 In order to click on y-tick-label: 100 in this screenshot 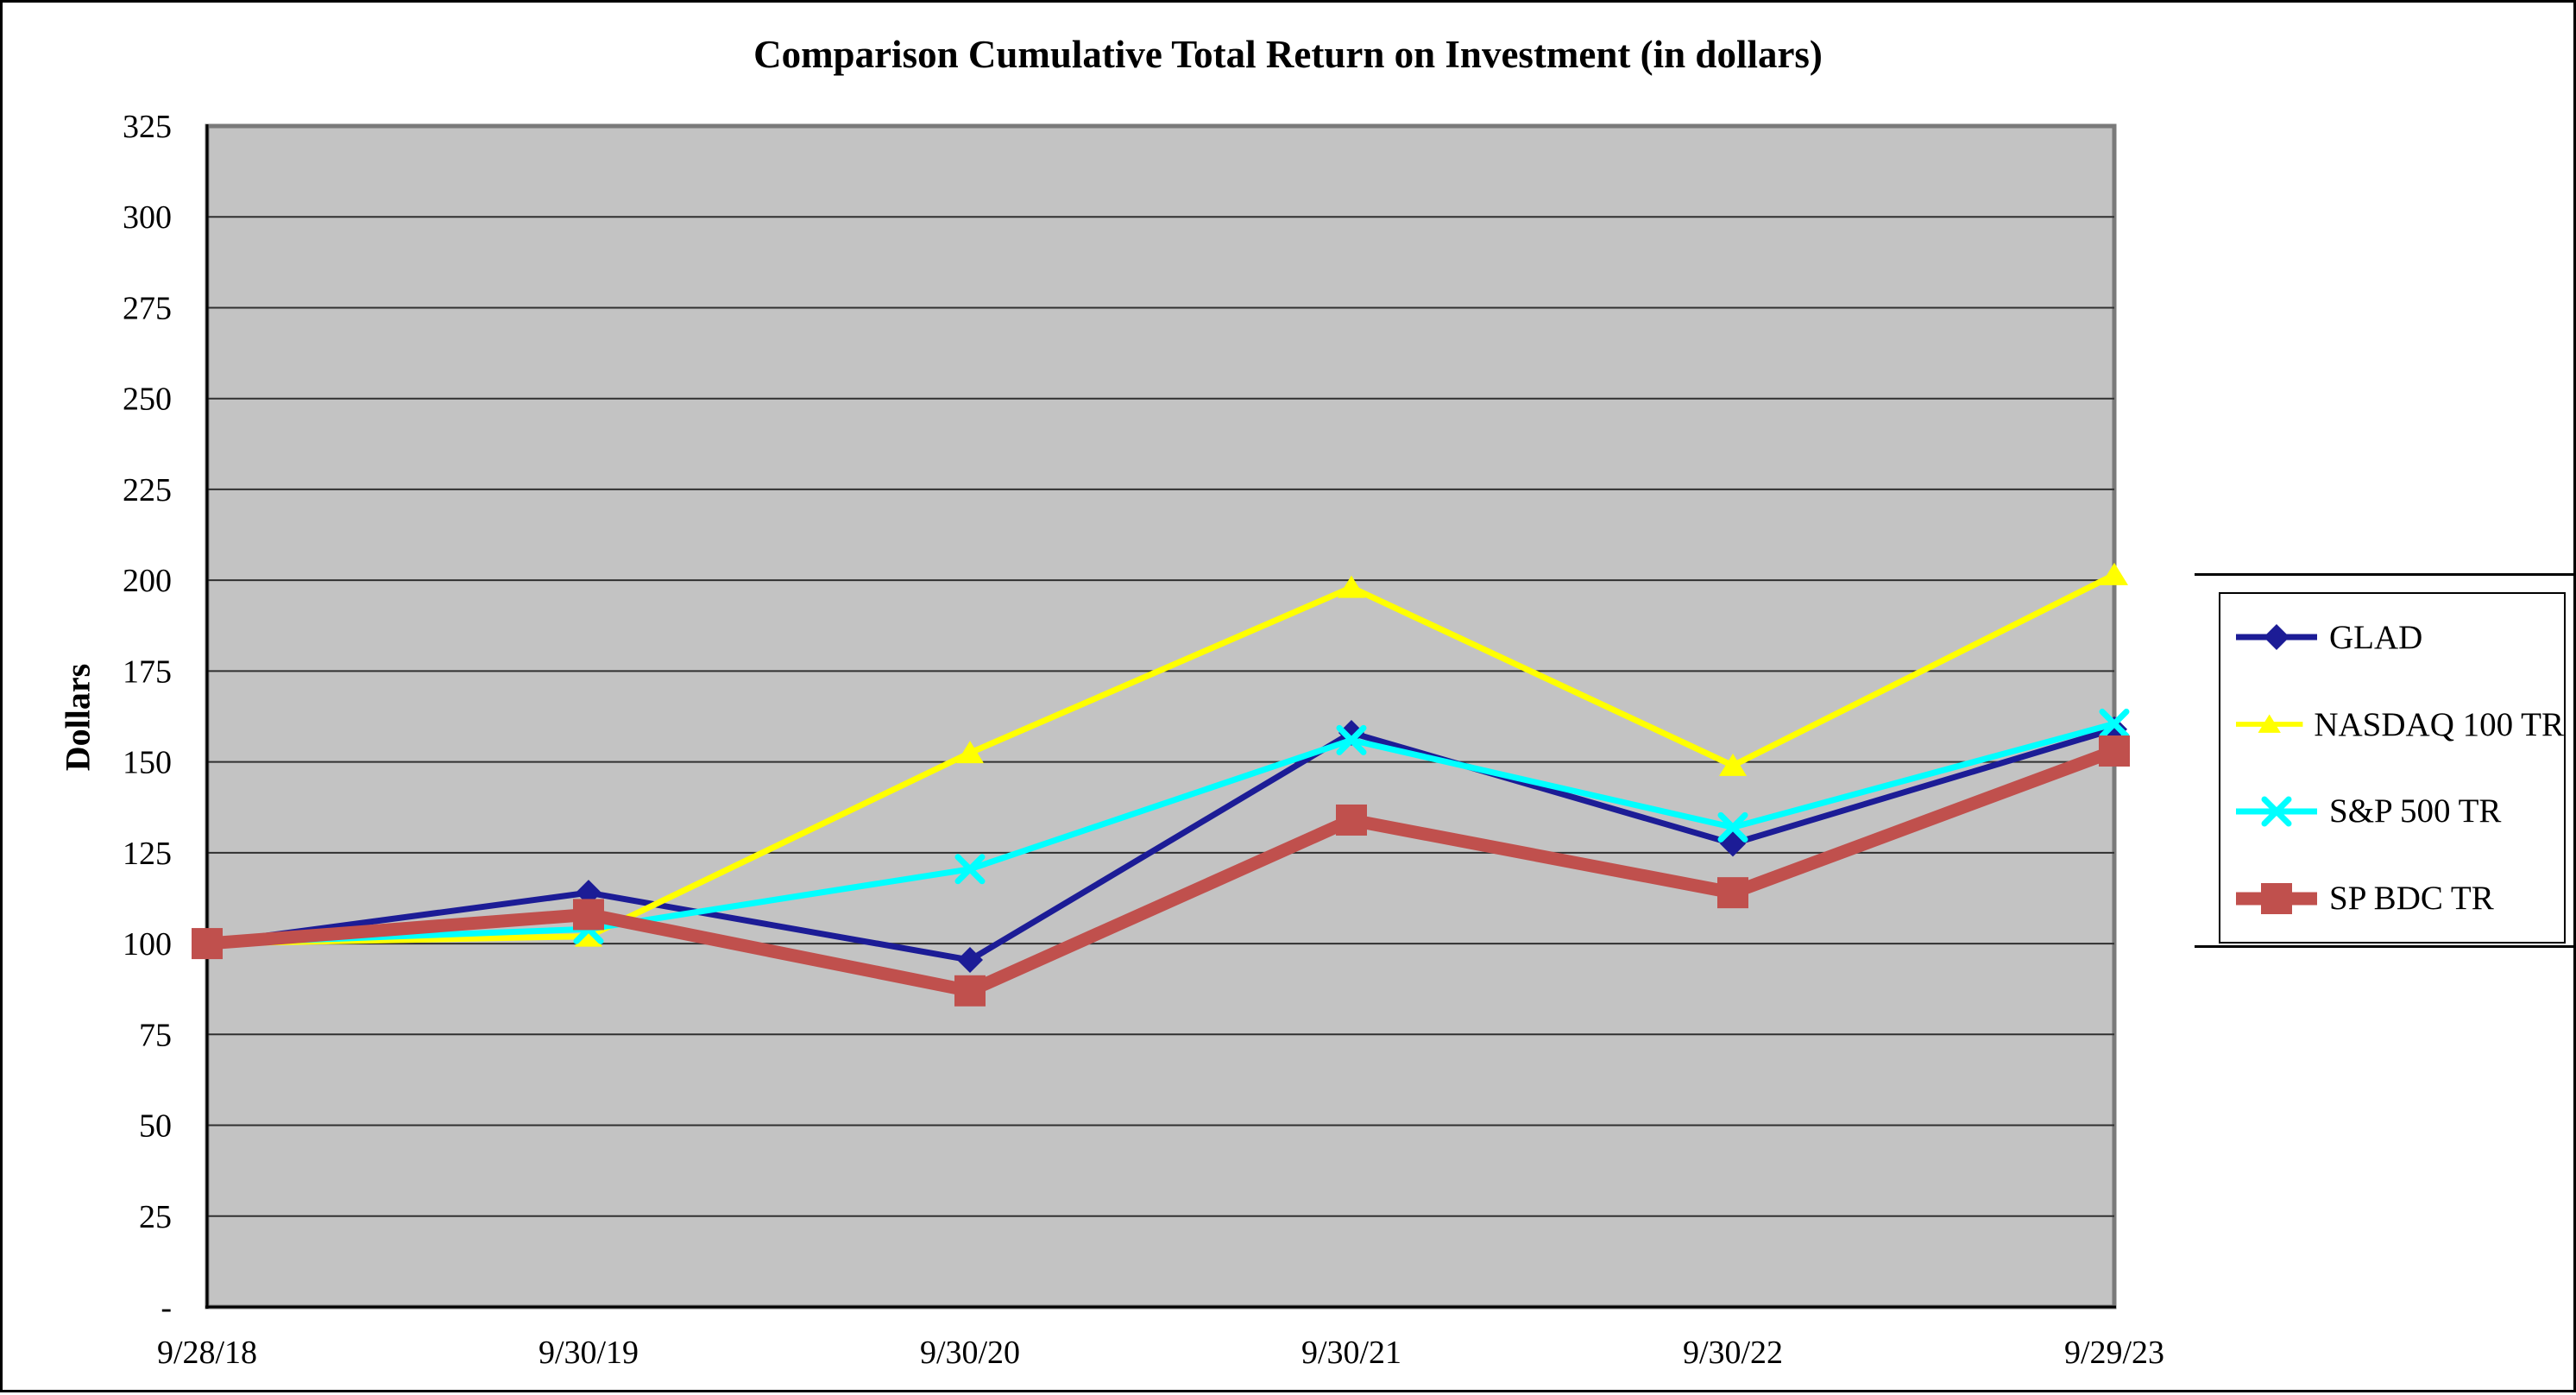, I will do `click(148, 945)`.